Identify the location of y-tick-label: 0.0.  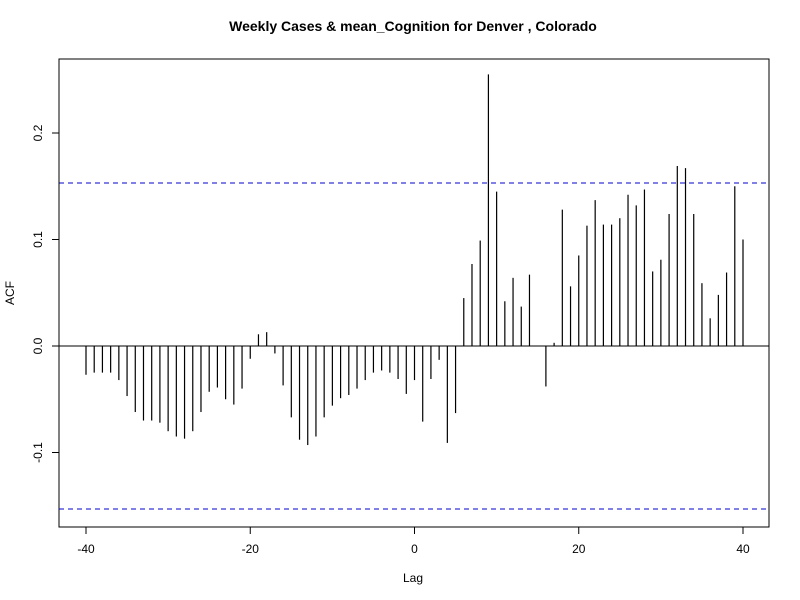
(38, 345).